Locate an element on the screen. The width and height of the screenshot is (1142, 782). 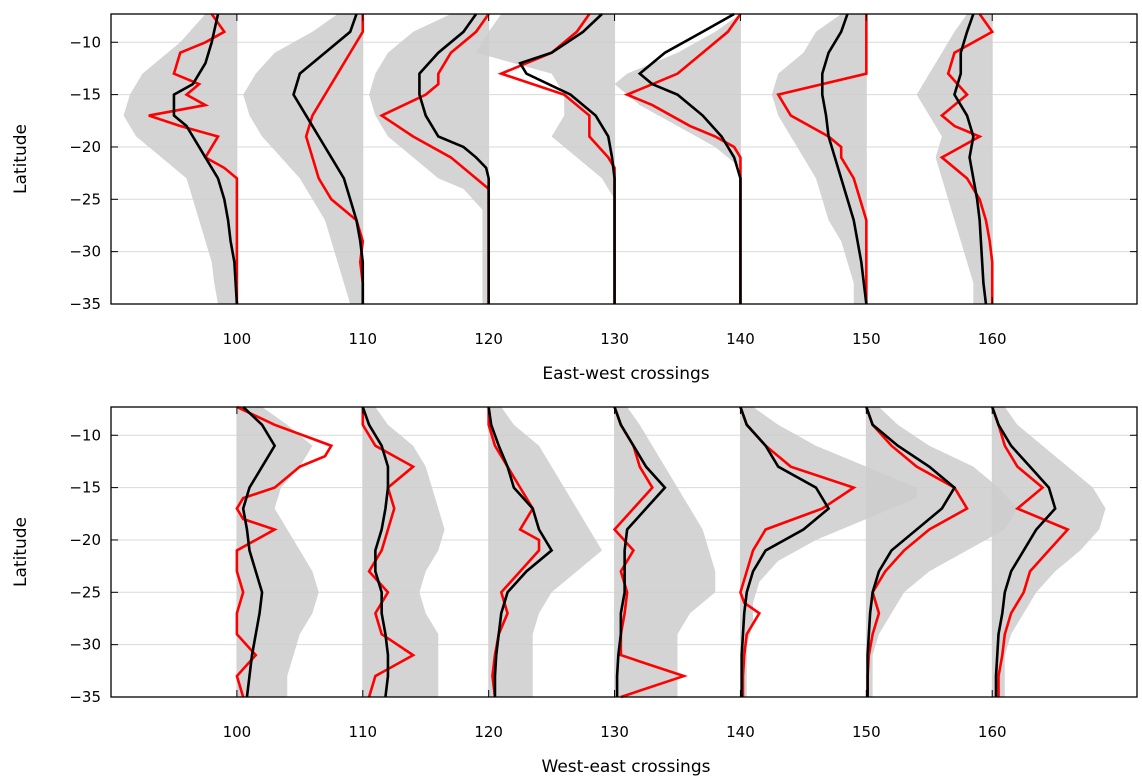
x-axis-label: East-west crossings is located at coordinates (625, 374).